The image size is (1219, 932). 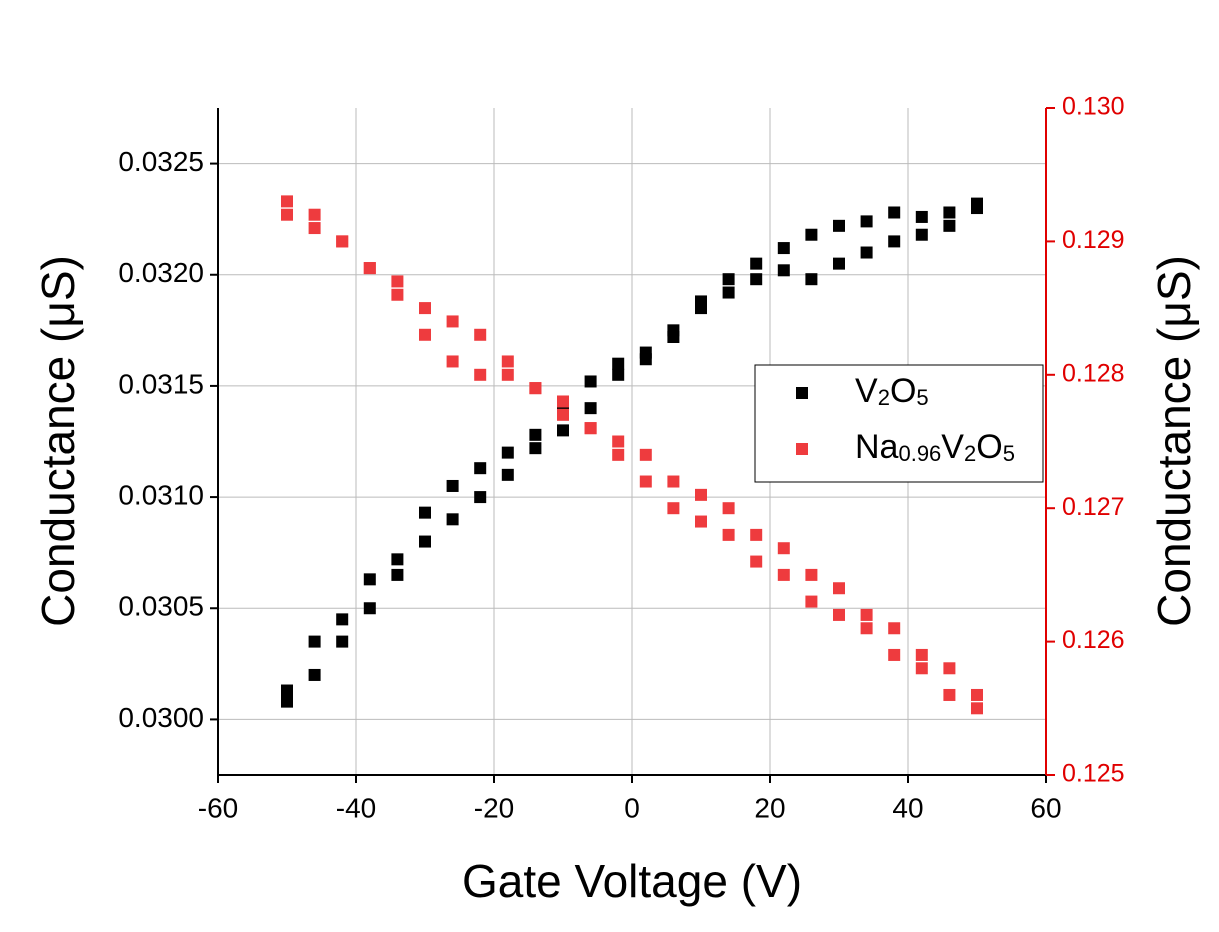 I want to click on y2-tick-label: 0.125, so click(x=1093, y=774).